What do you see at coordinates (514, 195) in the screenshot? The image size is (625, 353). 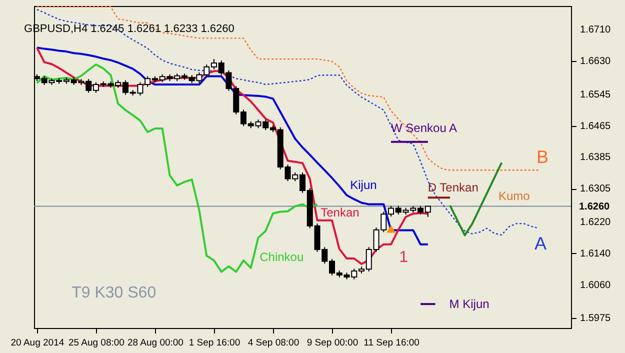 I see `annotation: Kumo` at bounding box center [514, 195].